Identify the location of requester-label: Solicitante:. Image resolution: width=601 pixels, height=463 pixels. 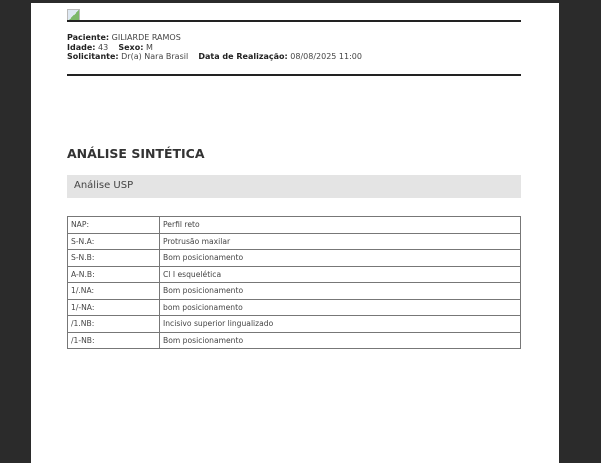
(93, 56).